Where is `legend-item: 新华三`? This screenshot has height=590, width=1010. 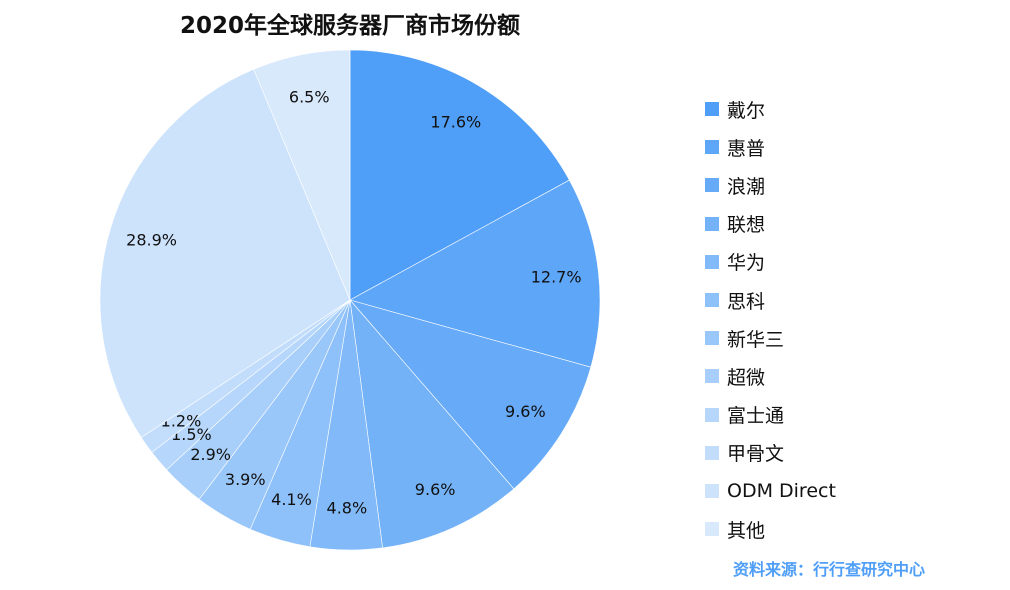 legend-item: 新华三 is located at coordinates (770, 338).